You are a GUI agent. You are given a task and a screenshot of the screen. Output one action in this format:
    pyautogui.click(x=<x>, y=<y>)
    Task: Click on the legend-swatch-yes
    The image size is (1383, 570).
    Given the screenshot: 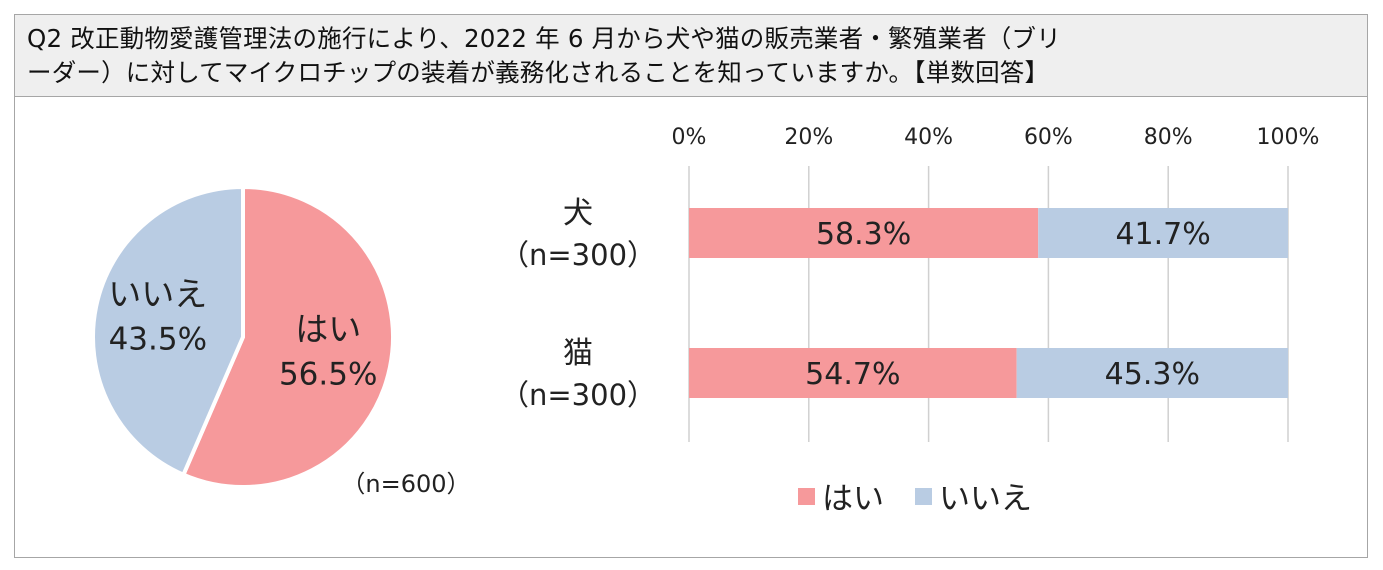 What is the action you would take?
    pyautogui.click(x=806, y=496)
    